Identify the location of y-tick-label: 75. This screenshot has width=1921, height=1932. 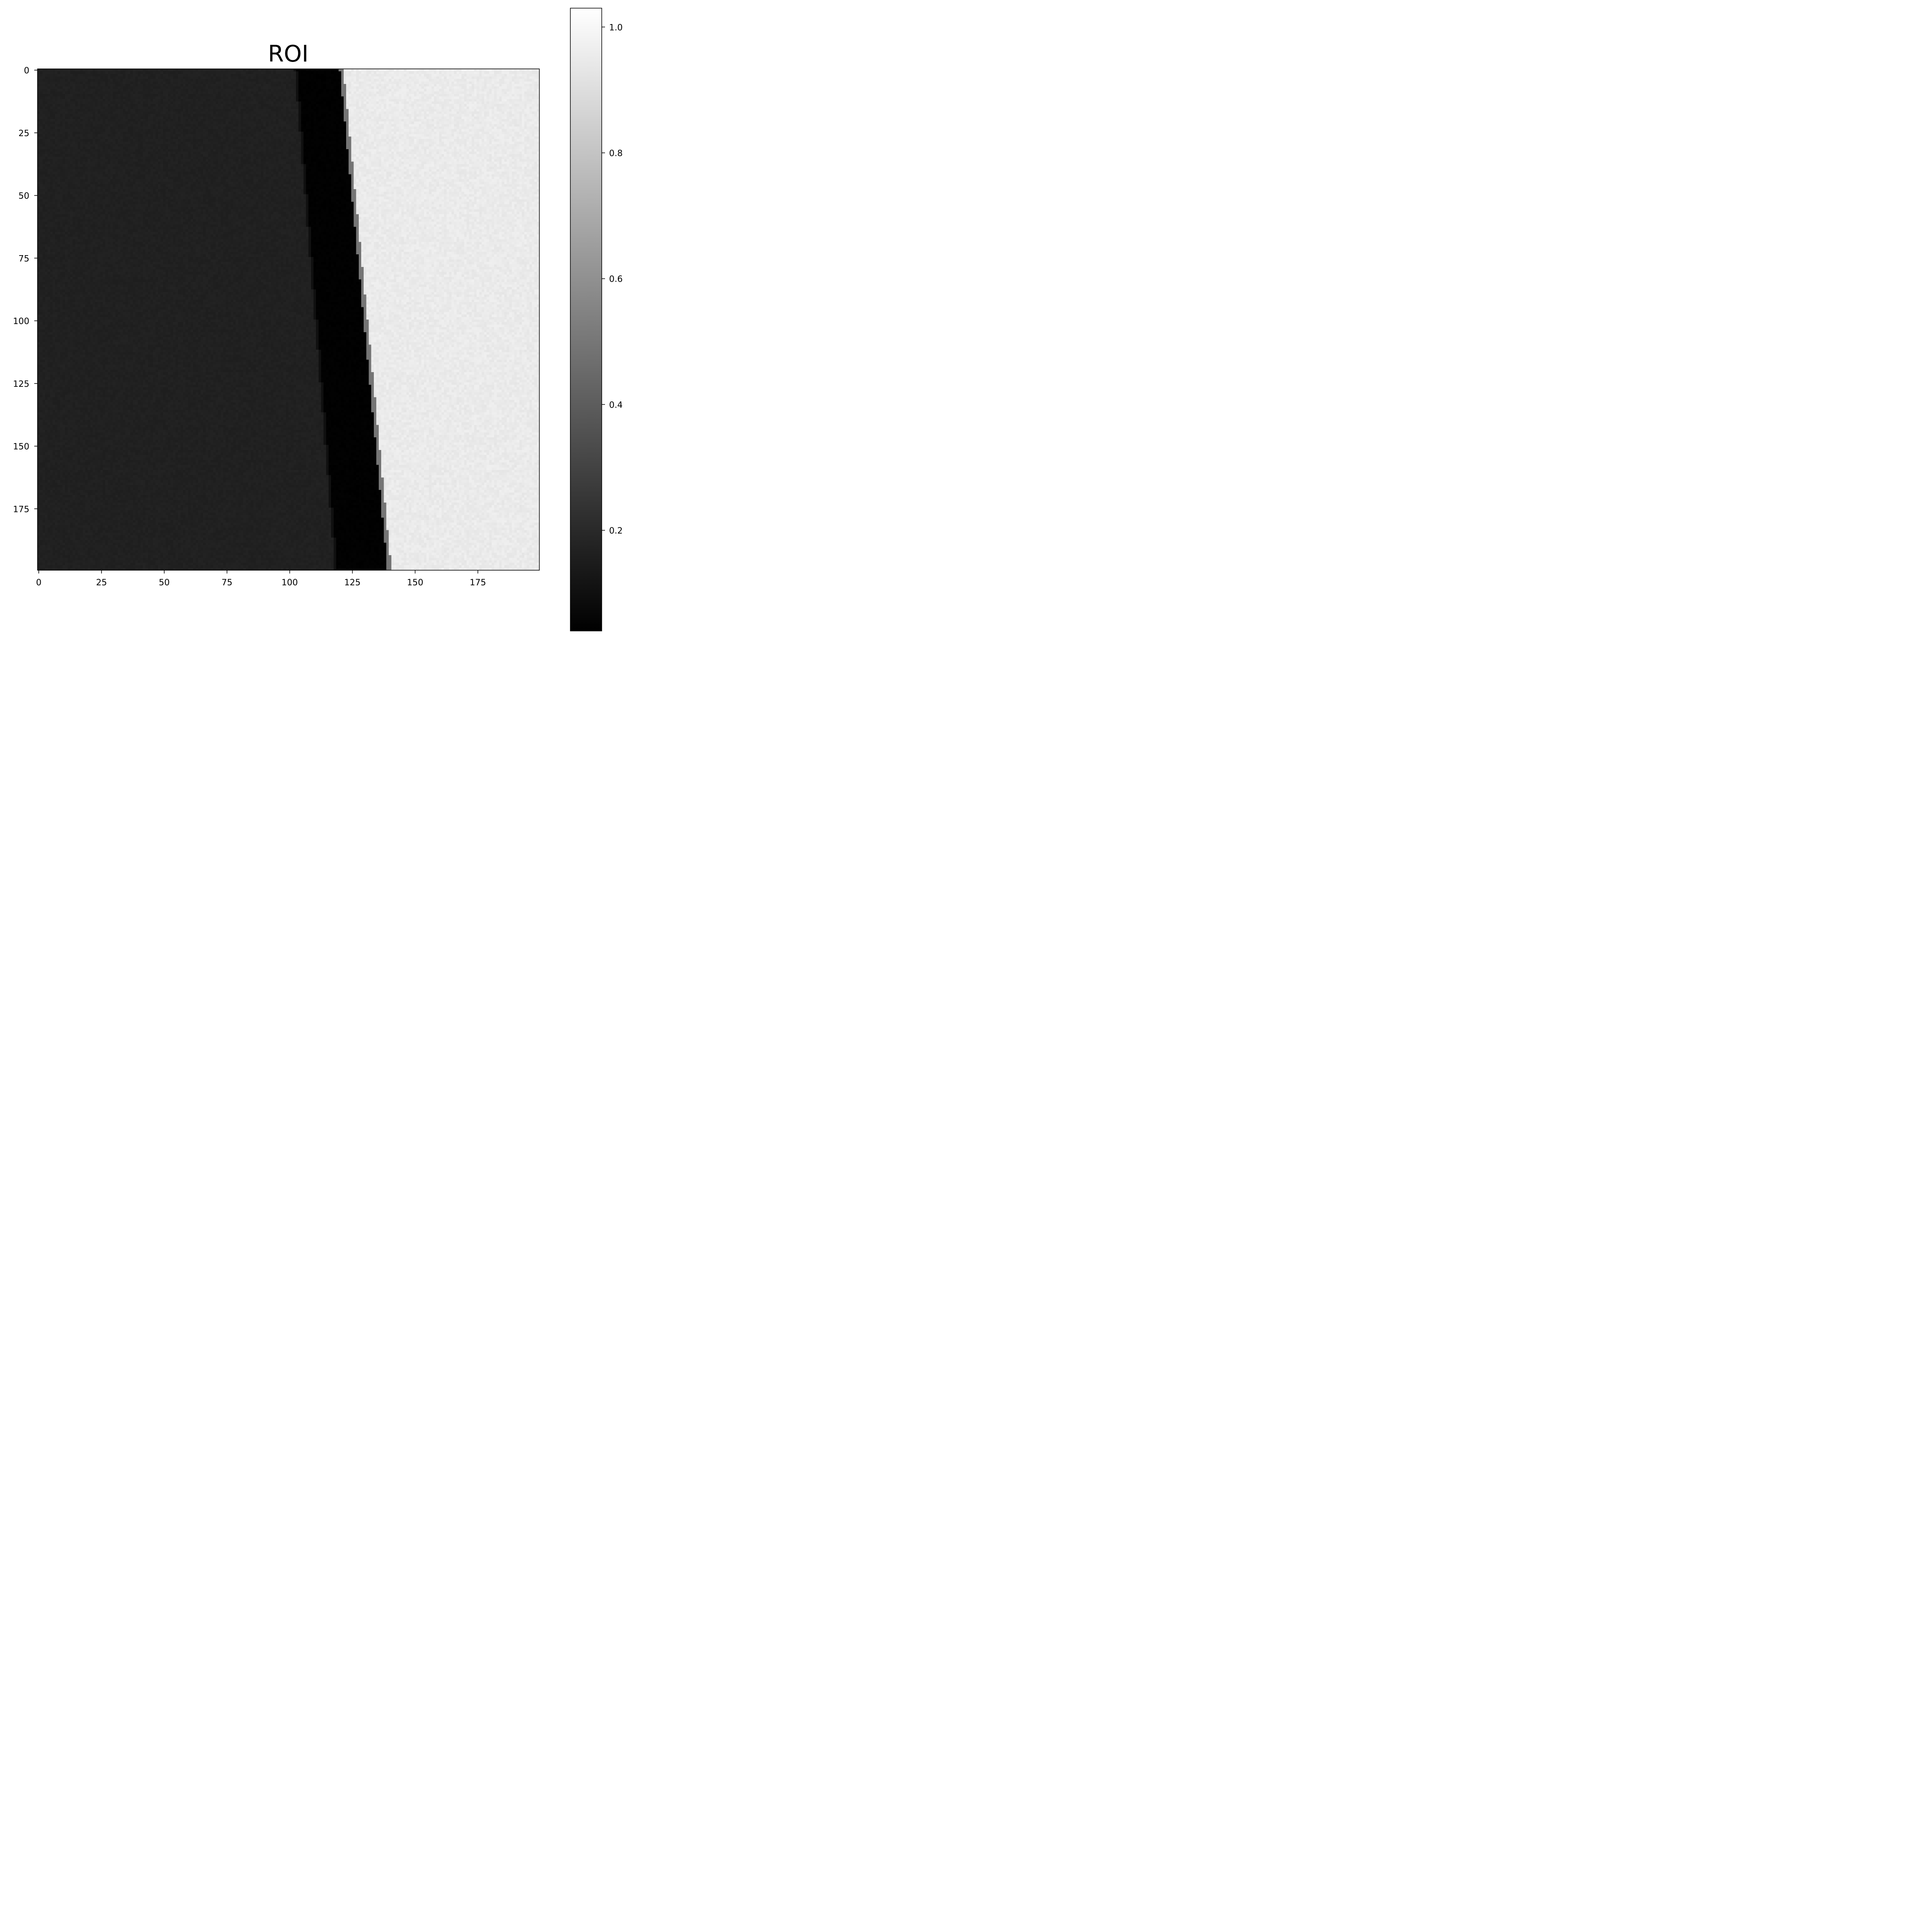
(23, 258).